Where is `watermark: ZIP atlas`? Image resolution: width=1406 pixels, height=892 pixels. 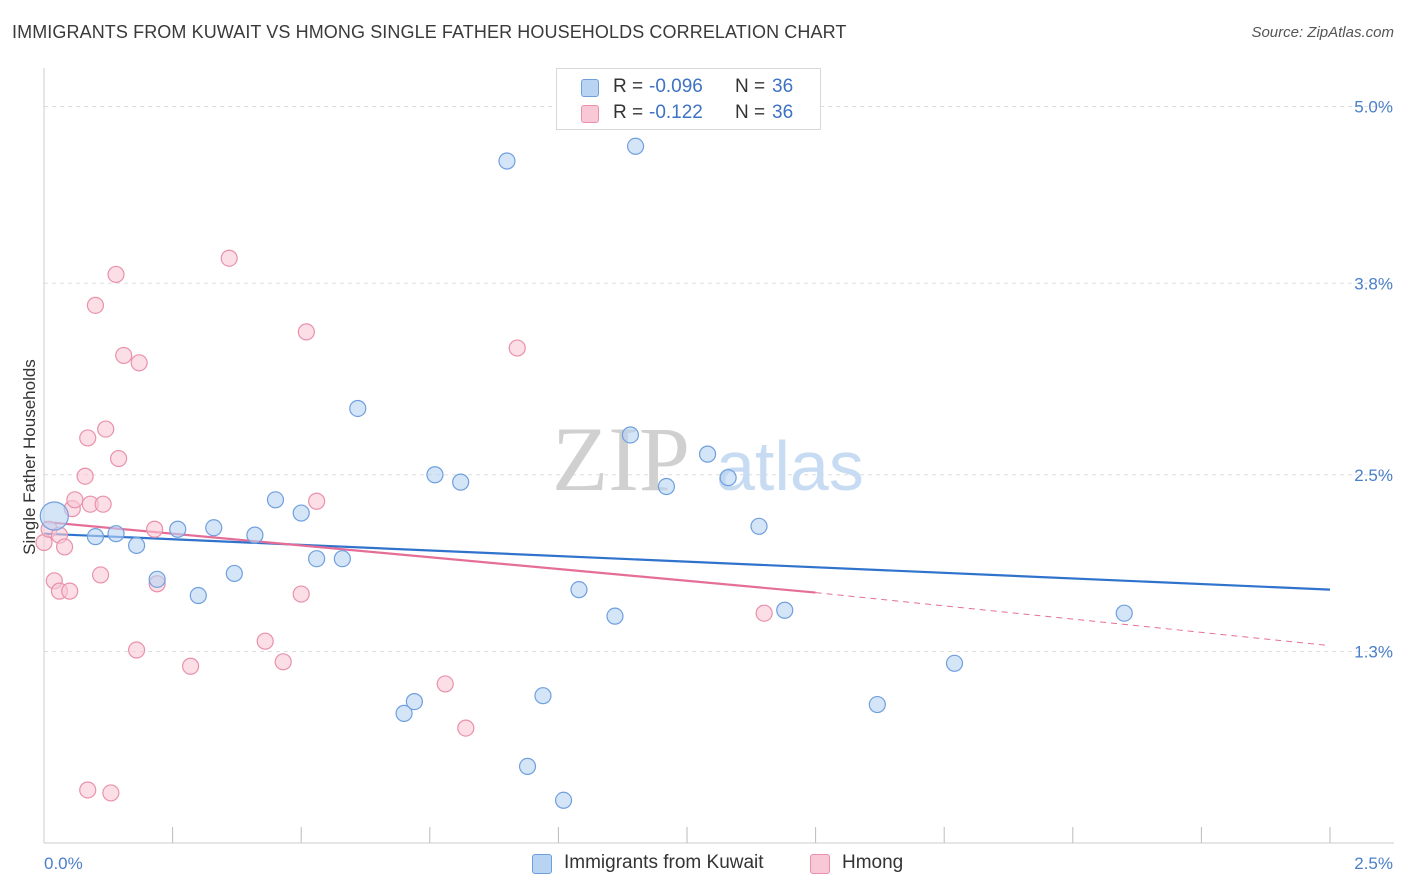 watermark: ZIP atlas is located at coordinates (708, 459).